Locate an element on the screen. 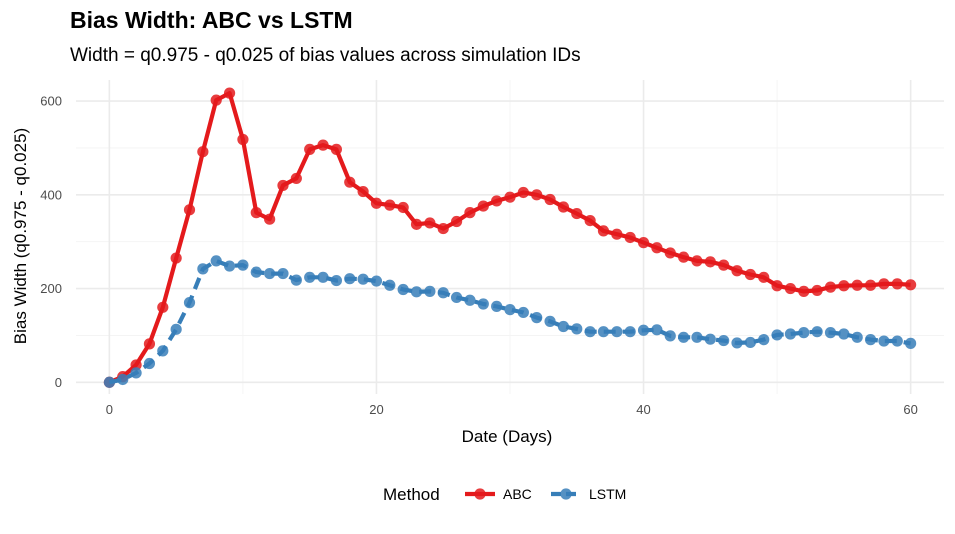 The height and width of the screenshot is (534, 955). x-tick-label: 20 is located at coordinates (376, 409).